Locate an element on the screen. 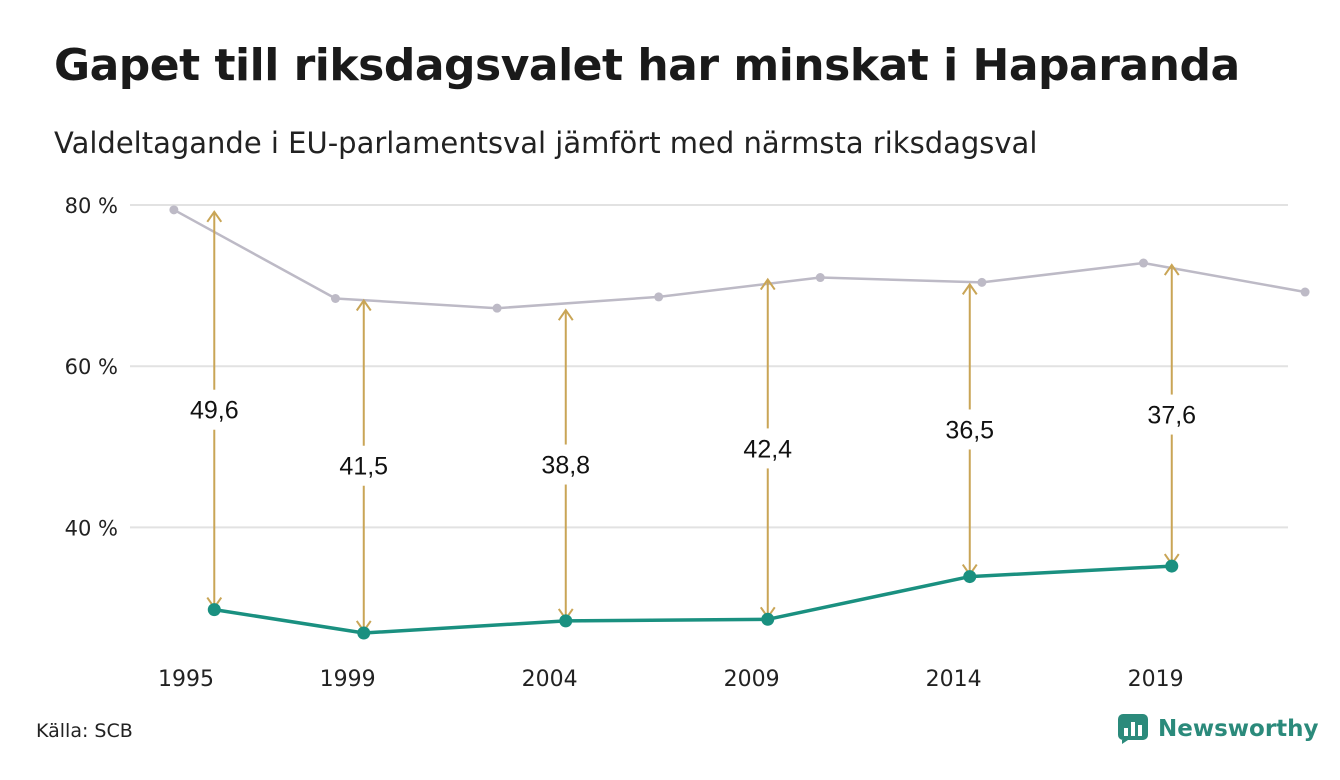 The width and height of the screenshot is (1340, 780). x-axis-ticks: 1995 1999 2004 2009 2014 2019 is located at coordinates (671, 679).